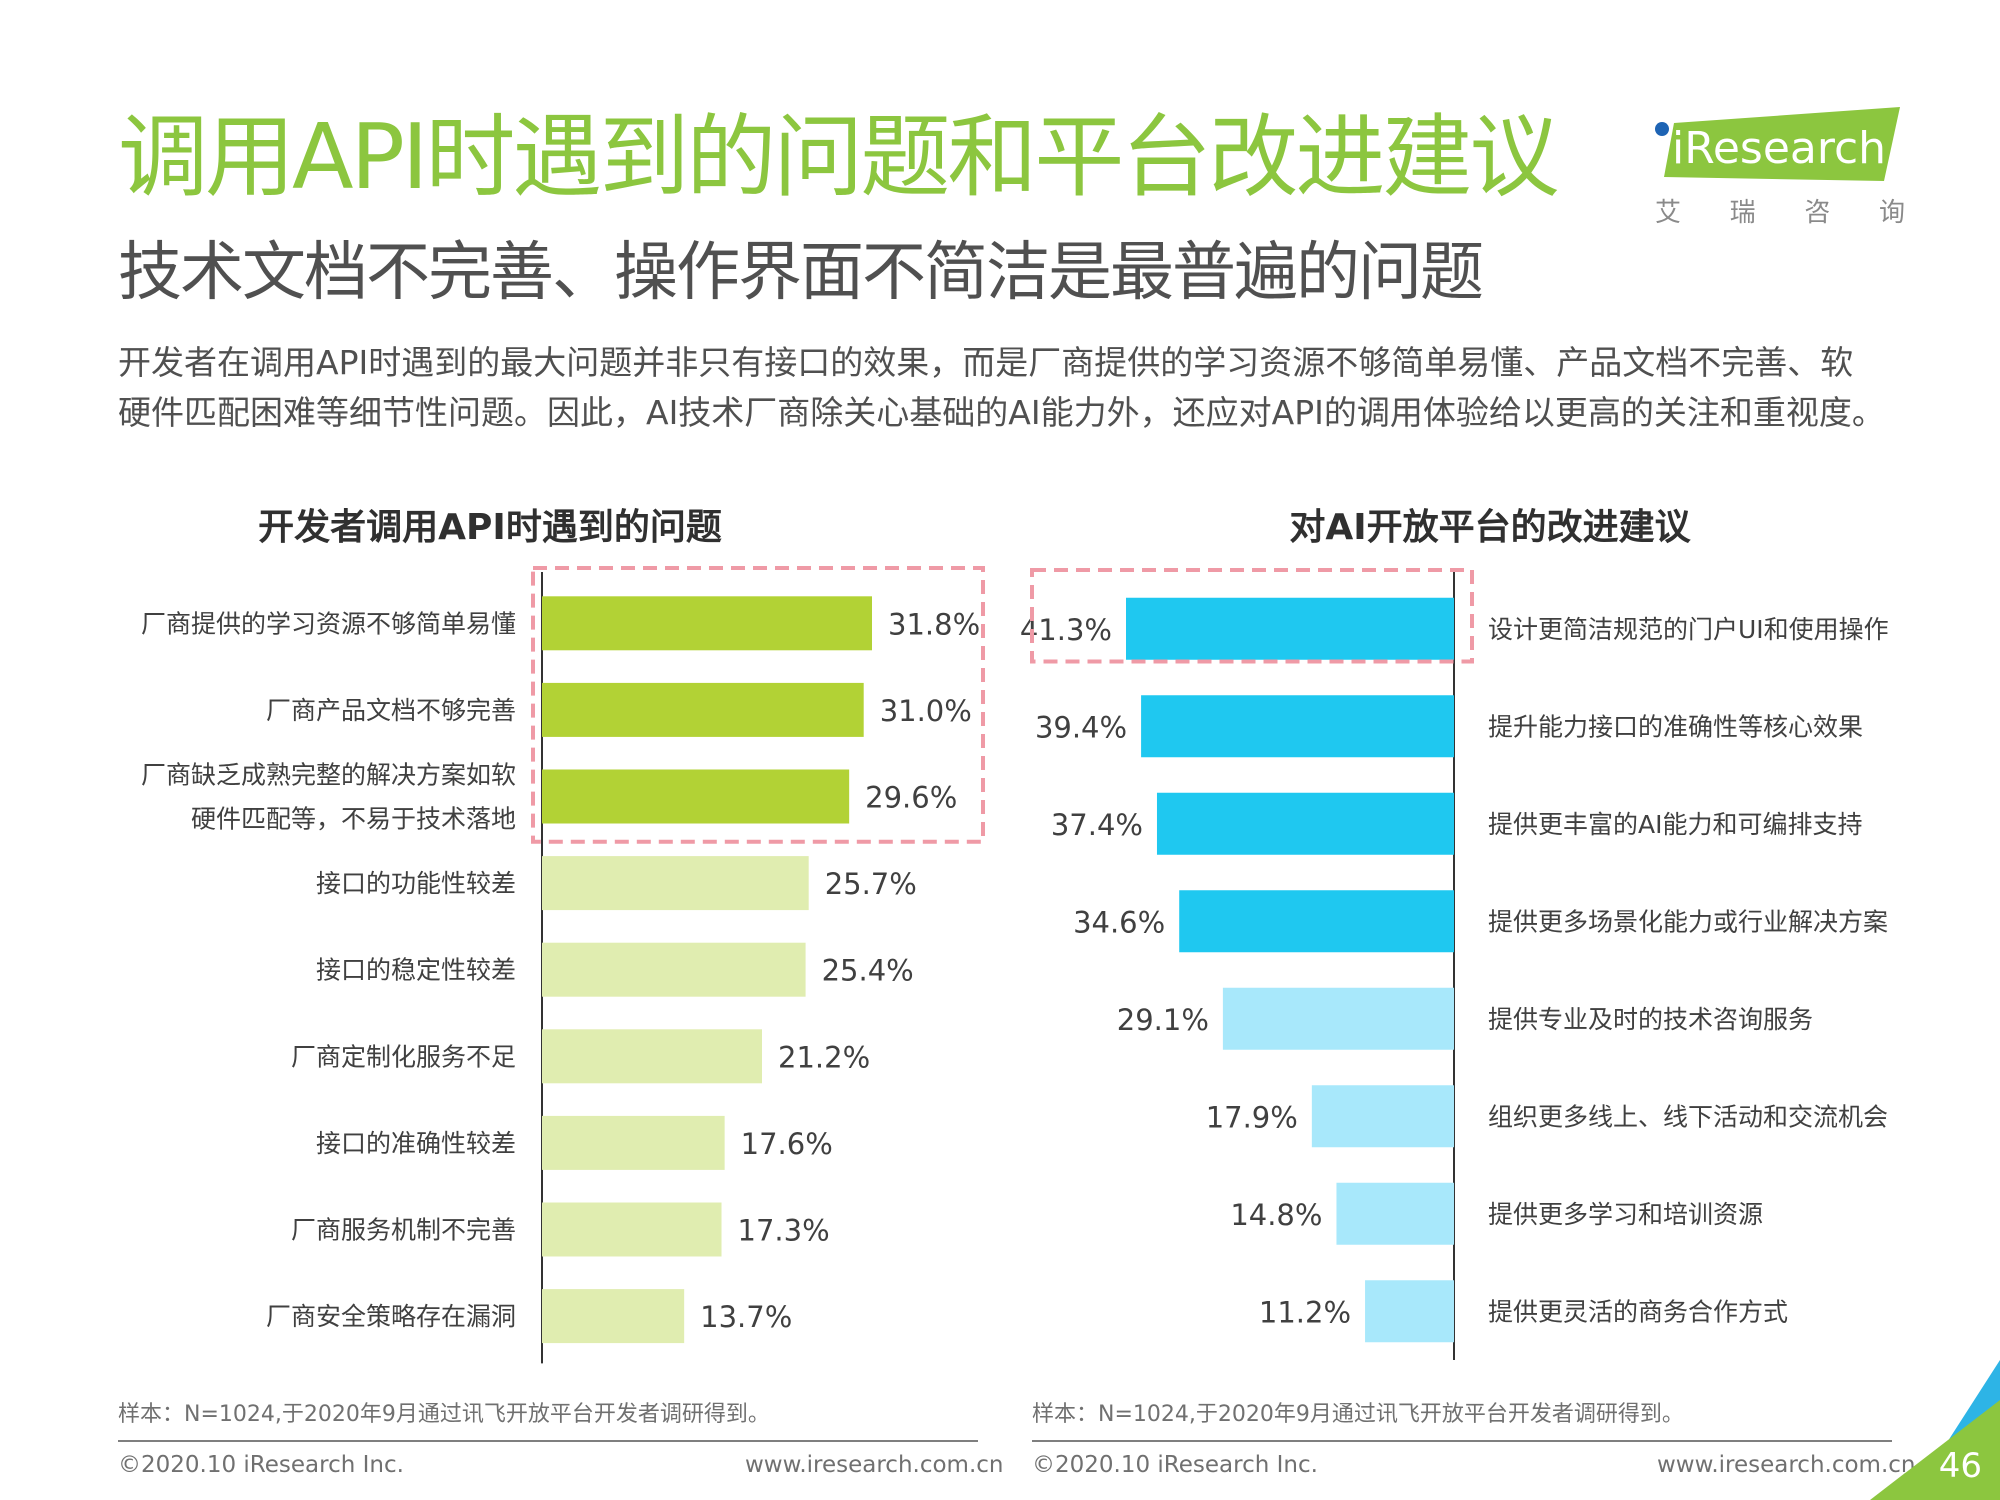  What do you see at coordinates (1625, 1214) in the screenshot?
I see `right-category-label: 提供更多学习和培训资源` at bounding box center [1625, 1214].